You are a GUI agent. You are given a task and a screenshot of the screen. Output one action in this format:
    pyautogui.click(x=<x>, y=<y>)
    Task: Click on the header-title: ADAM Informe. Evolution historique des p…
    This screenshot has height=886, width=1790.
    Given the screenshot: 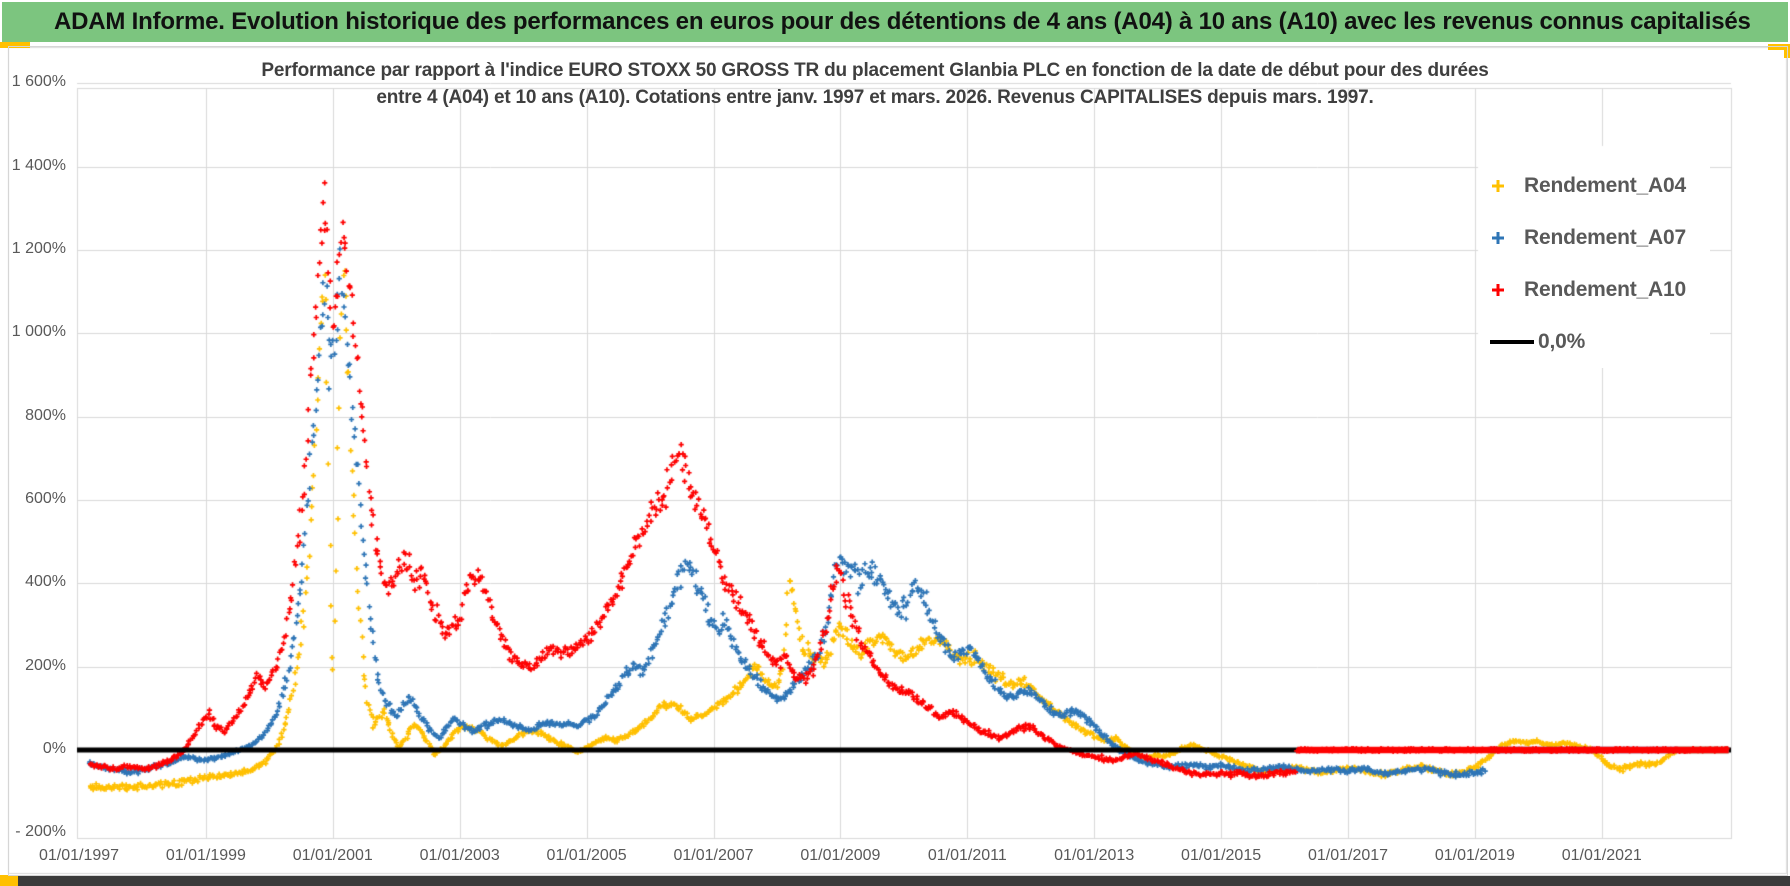 What is the action you would take?
    pyautogui.click(x=902, y=21)
    